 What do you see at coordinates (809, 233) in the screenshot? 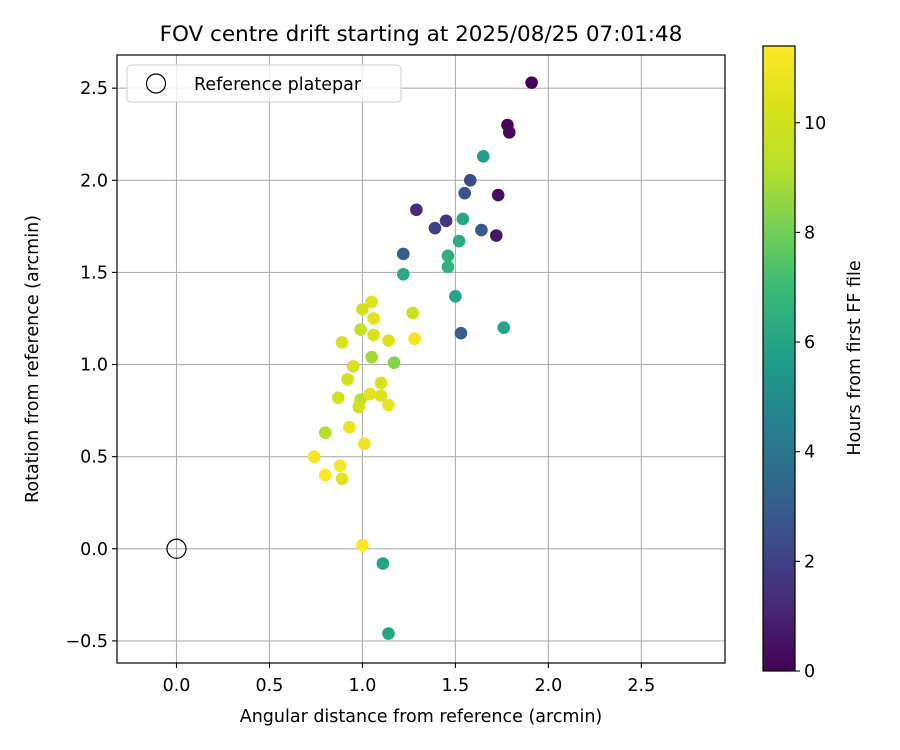
I see `colorbar-tick-label: 8` at bounding box center [809, 233].